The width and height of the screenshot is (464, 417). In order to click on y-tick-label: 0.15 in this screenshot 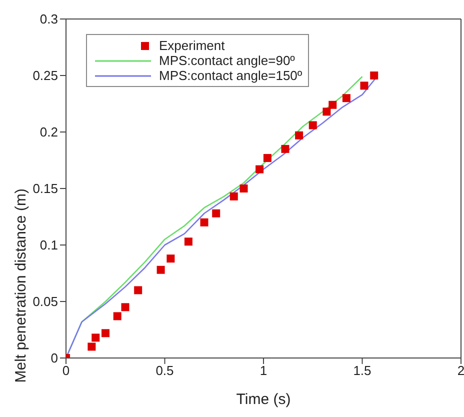, I will do `click(45, 188)`.